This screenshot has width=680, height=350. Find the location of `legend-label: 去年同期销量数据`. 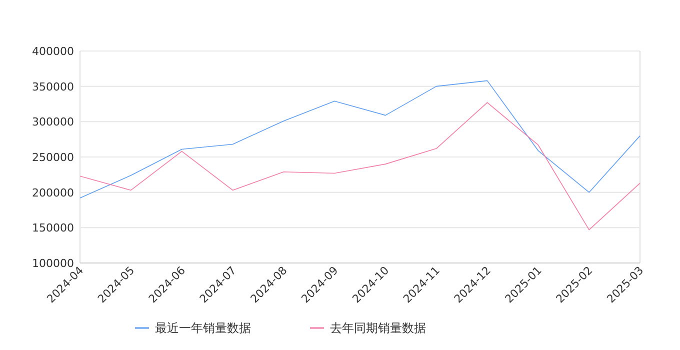

legend-label: 去年同期销量数据 is located at coordinates (378, 328).